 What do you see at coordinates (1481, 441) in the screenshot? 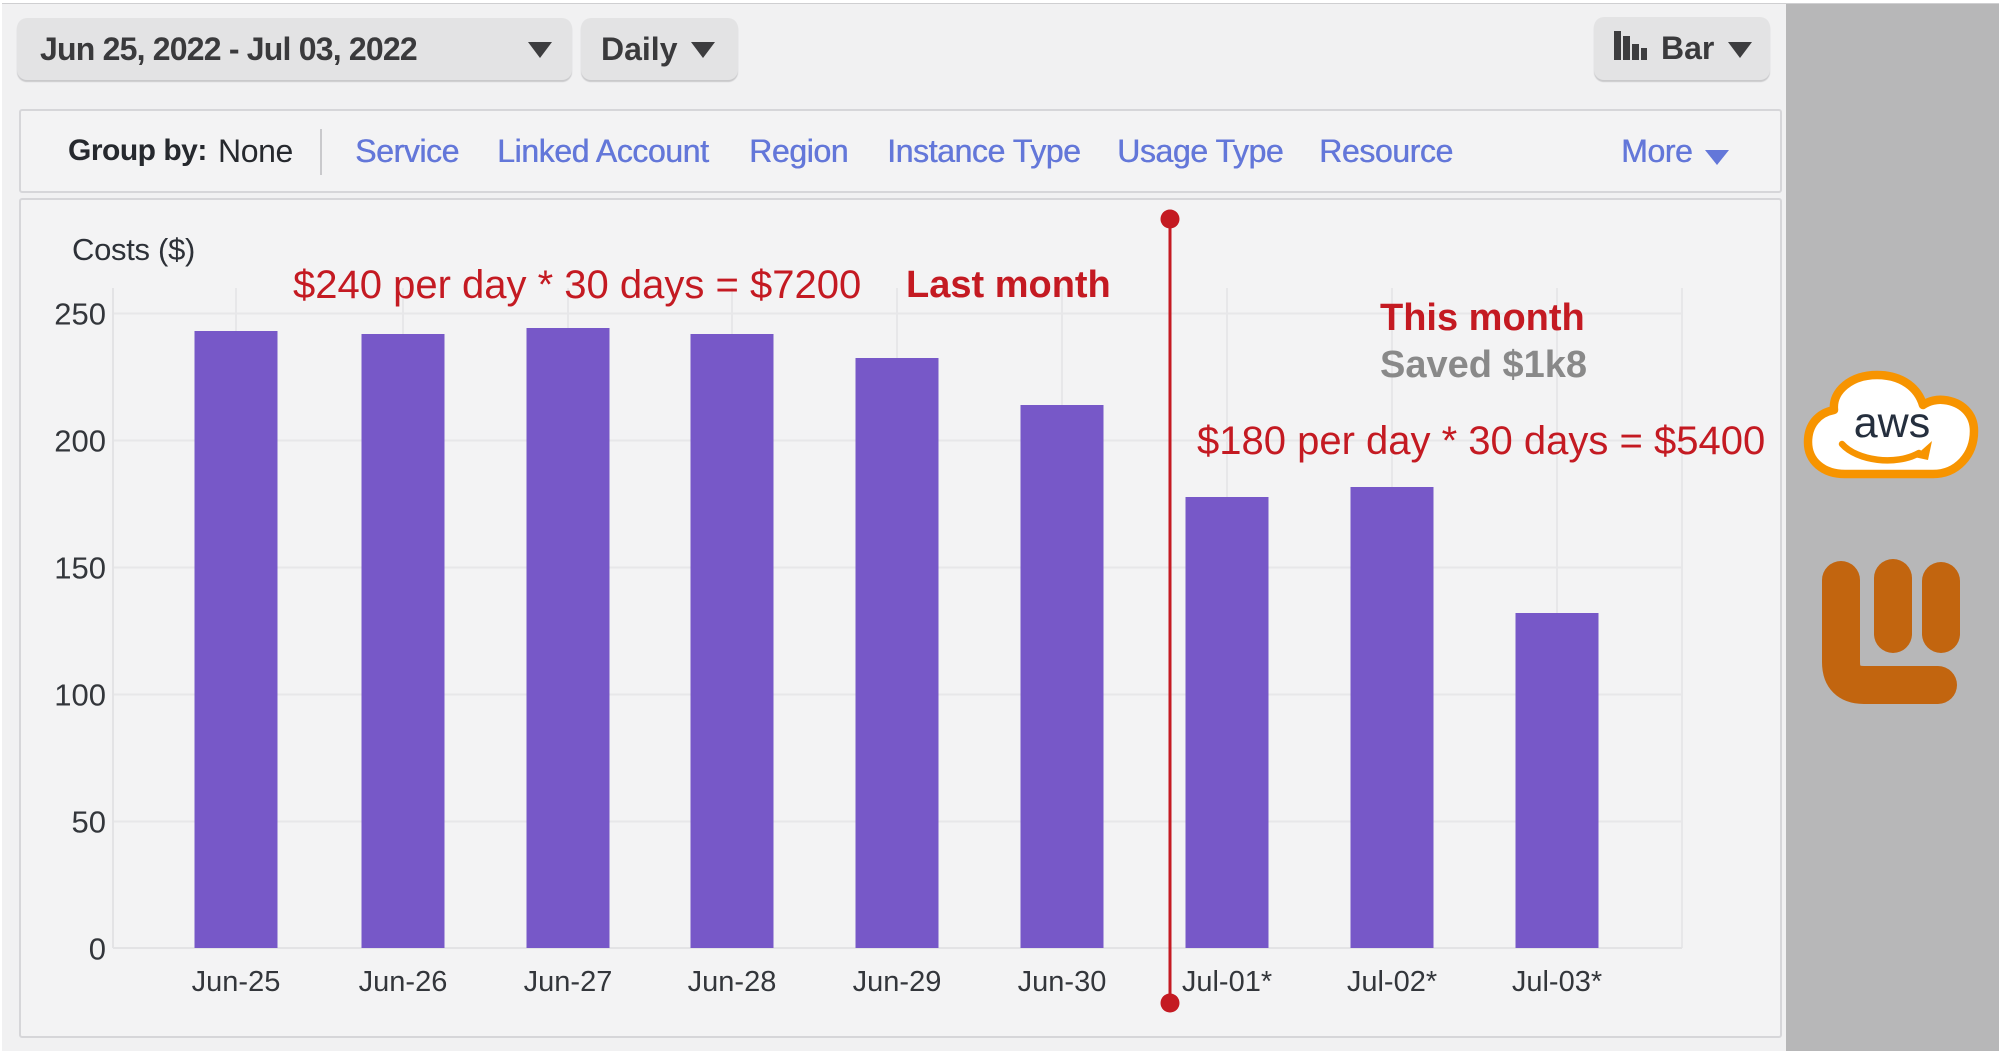
I see `svg-text: $180 per day * 30 days = $5400` at bounding box center [1481, 441].